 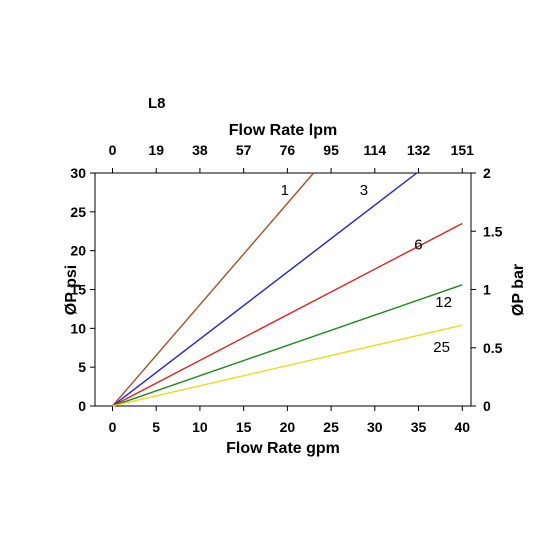 What do you see at coordinates (487, 290) in the screenshot?
I see `right-tick-label: 1` at bounding box center [487, 290].